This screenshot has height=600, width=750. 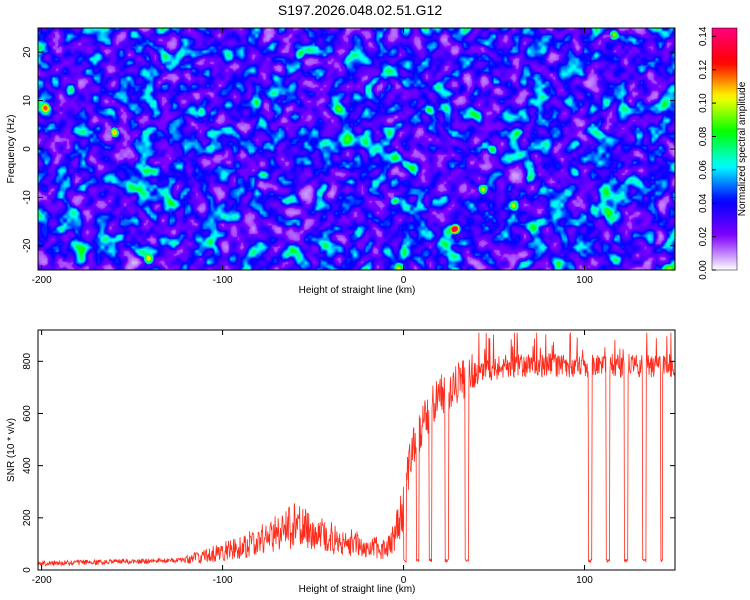 What do you see at coordinates (724, 149) in the screenshot?
I see `colorbar-gradient` at bounding box center [724, 149].